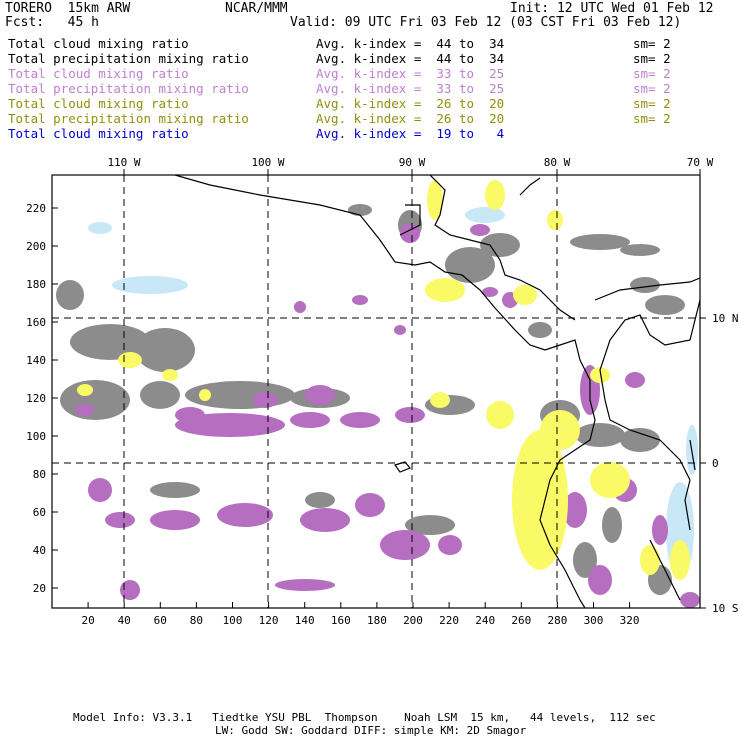 The width and height of the screenshot is (740, 740). I want to click on x-tick-label: 200, so click(413, 620).